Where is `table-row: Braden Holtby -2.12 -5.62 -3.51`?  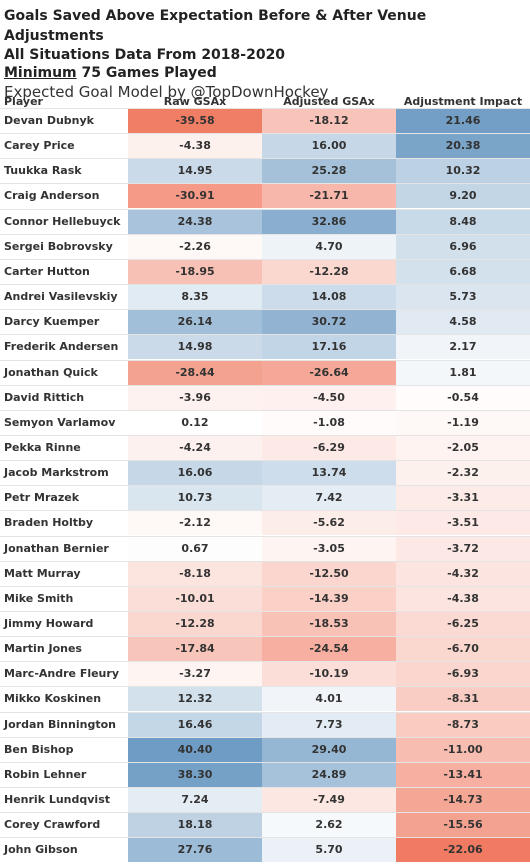
table-row: Braden Holtby -2.12 -5.62 -3.51 is located at coordinates (265, 523).